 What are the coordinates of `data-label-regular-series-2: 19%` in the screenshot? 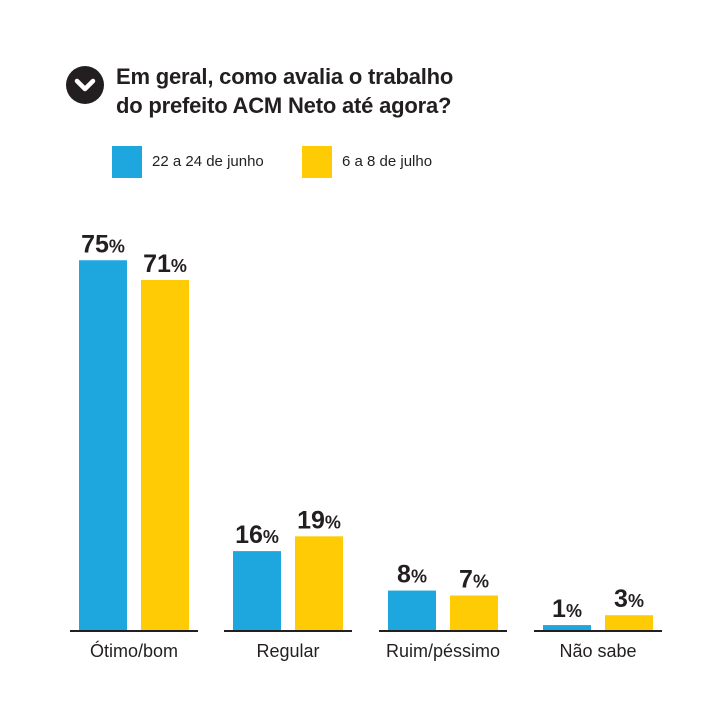 It's located at (319, 520).